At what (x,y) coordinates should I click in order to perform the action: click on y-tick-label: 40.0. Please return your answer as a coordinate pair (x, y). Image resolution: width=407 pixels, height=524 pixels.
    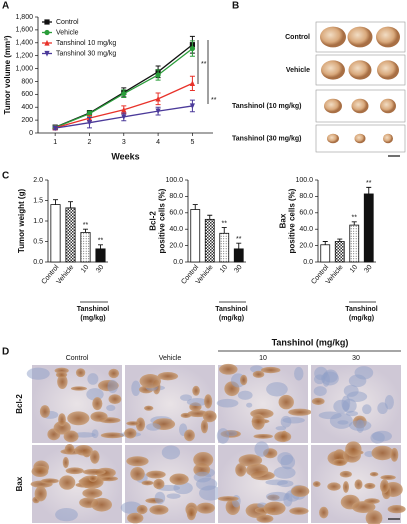
    Looking at the image, I should click on (306, 229).